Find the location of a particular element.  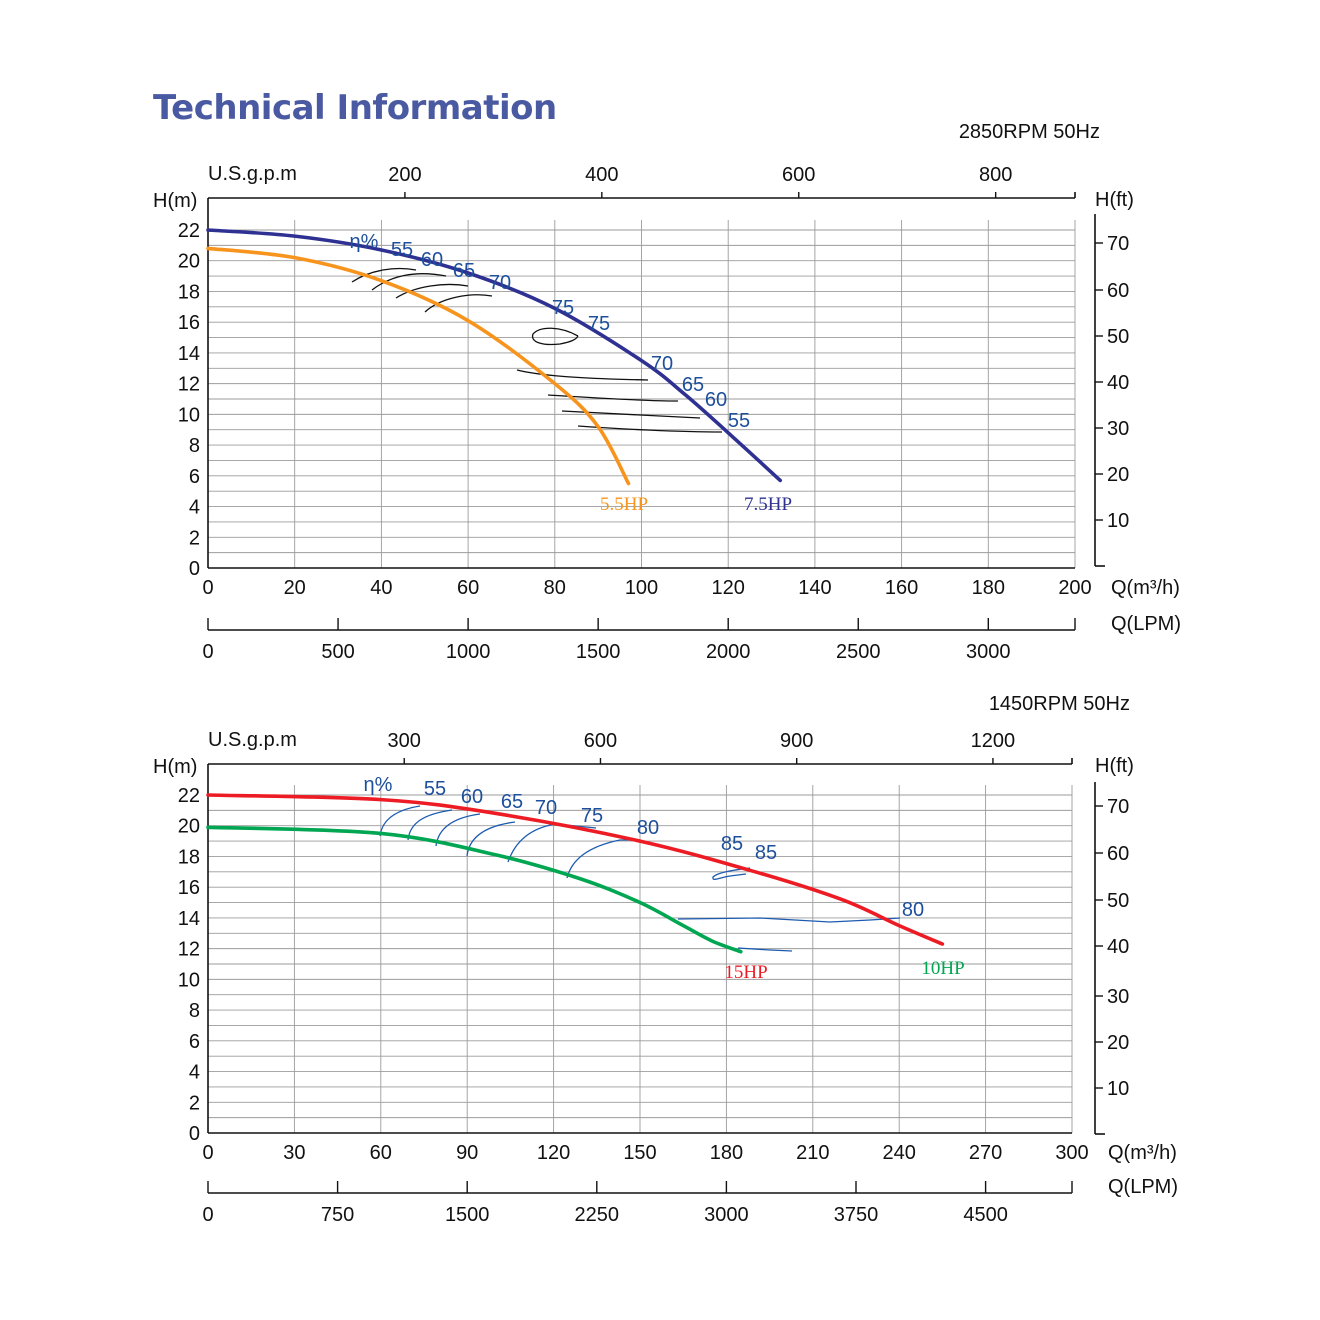

efficiency-contours is located at coordinates (537, 350).